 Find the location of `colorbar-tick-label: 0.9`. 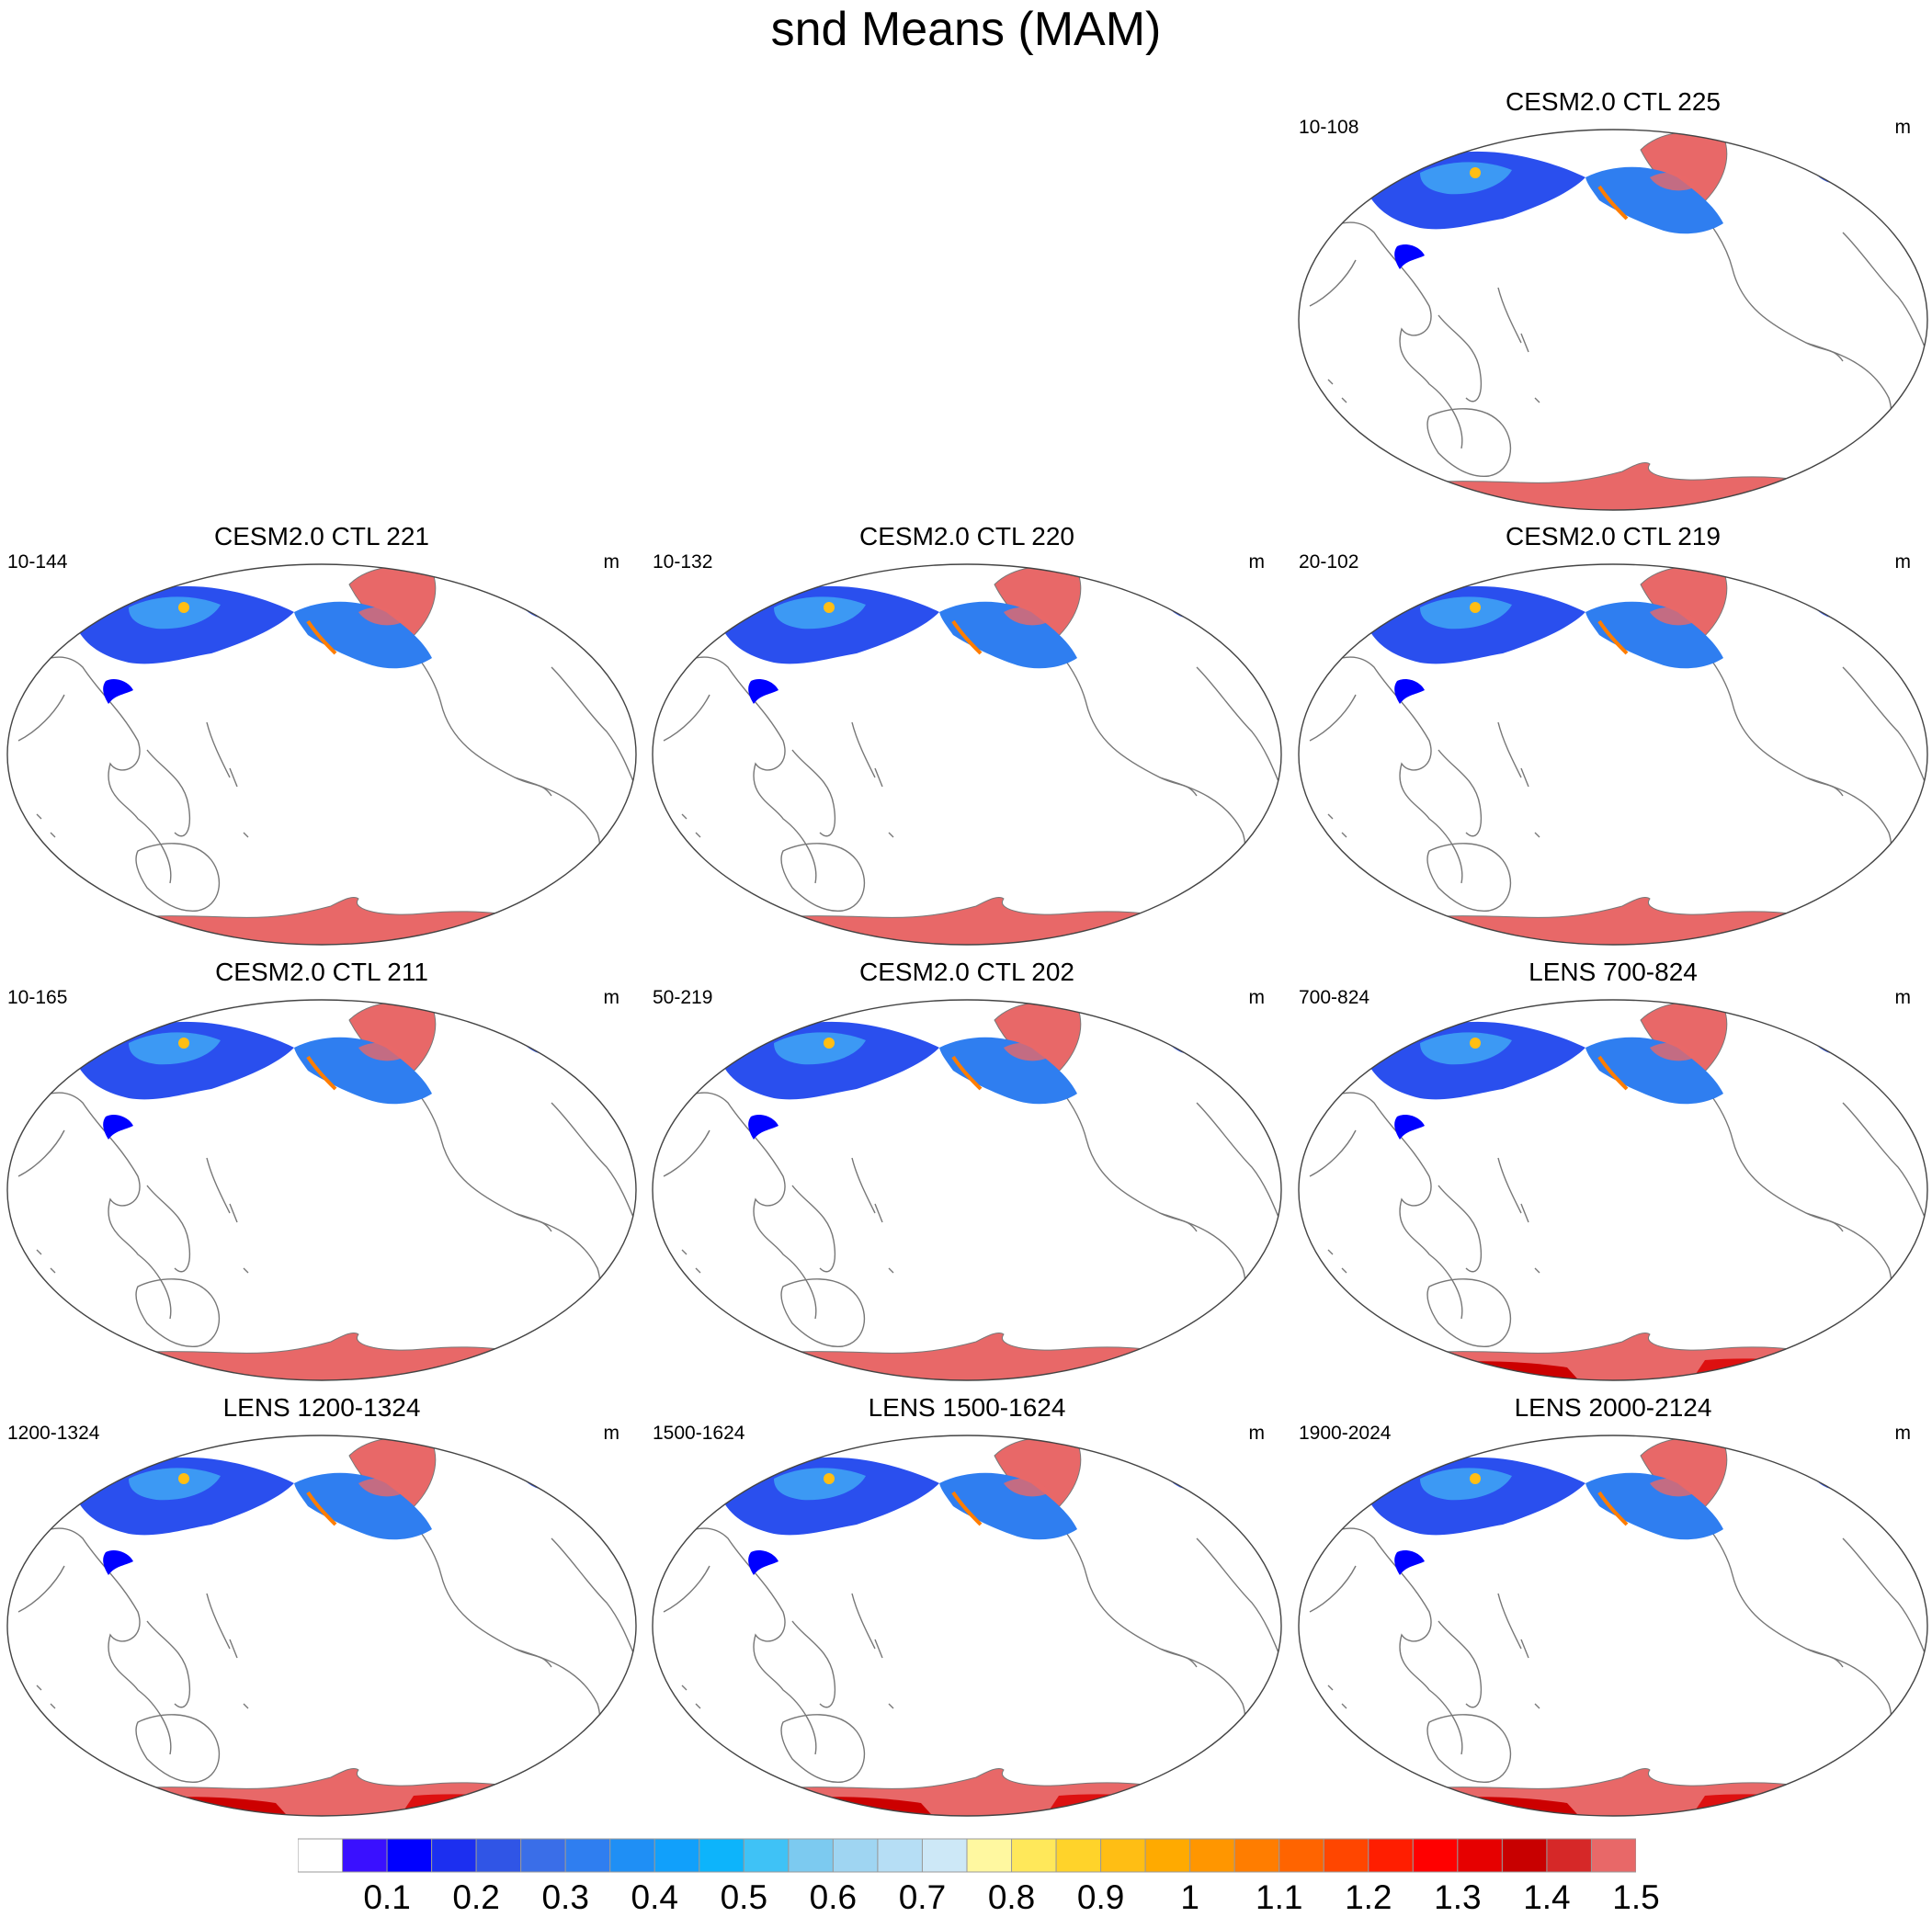

colorbar-tick-label: 0.9 is located at coordinates (1100, 1897).